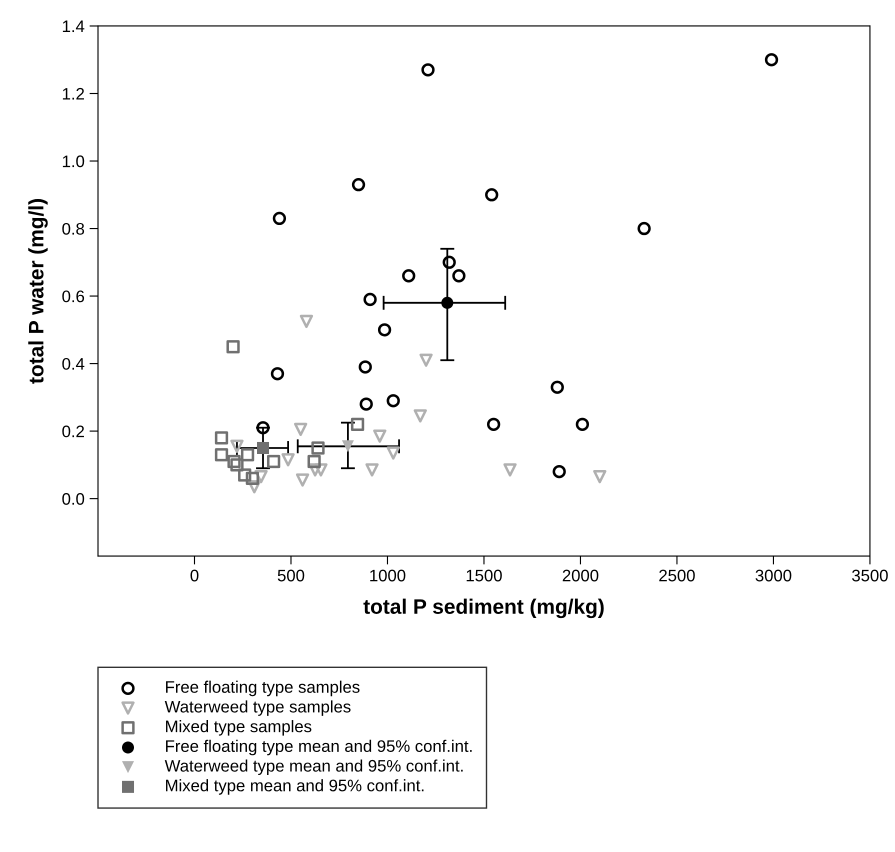 The height and width of the screenshot is (852, 895). I want to click on x-tick-label: 1000, so click(388, 576).